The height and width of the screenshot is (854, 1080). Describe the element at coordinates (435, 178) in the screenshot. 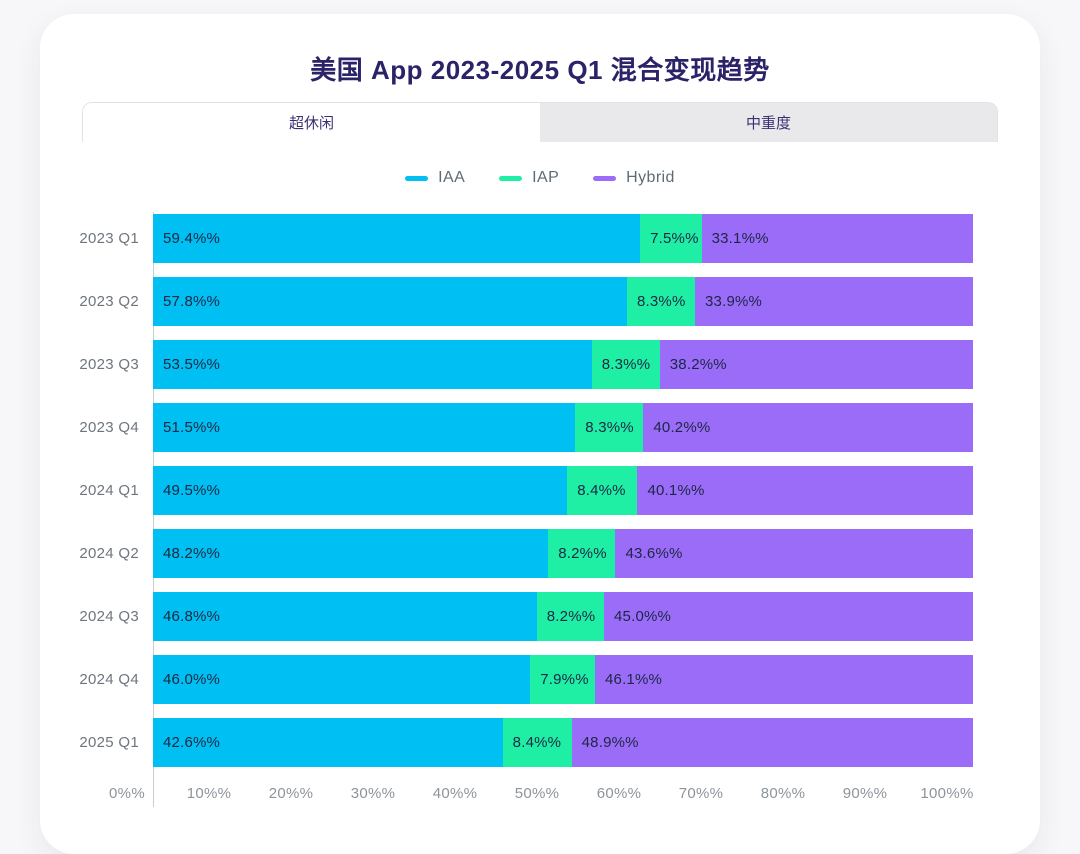

I see `legend-item-iaa: IAA` at that location.